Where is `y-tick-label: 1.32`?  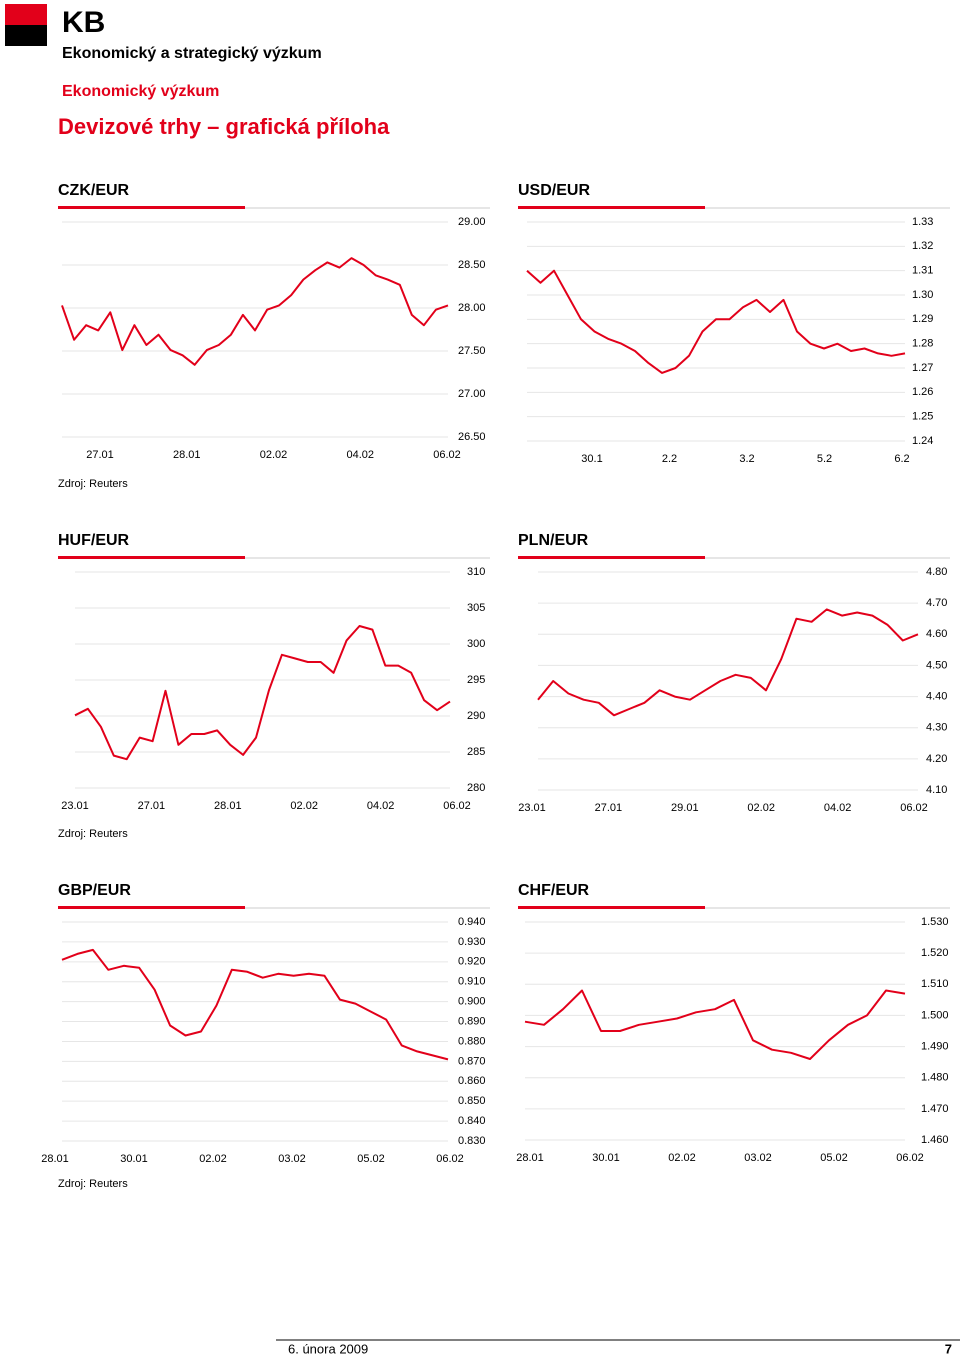
y-tick-label: 1.32 is located at coordinates (922, 246).